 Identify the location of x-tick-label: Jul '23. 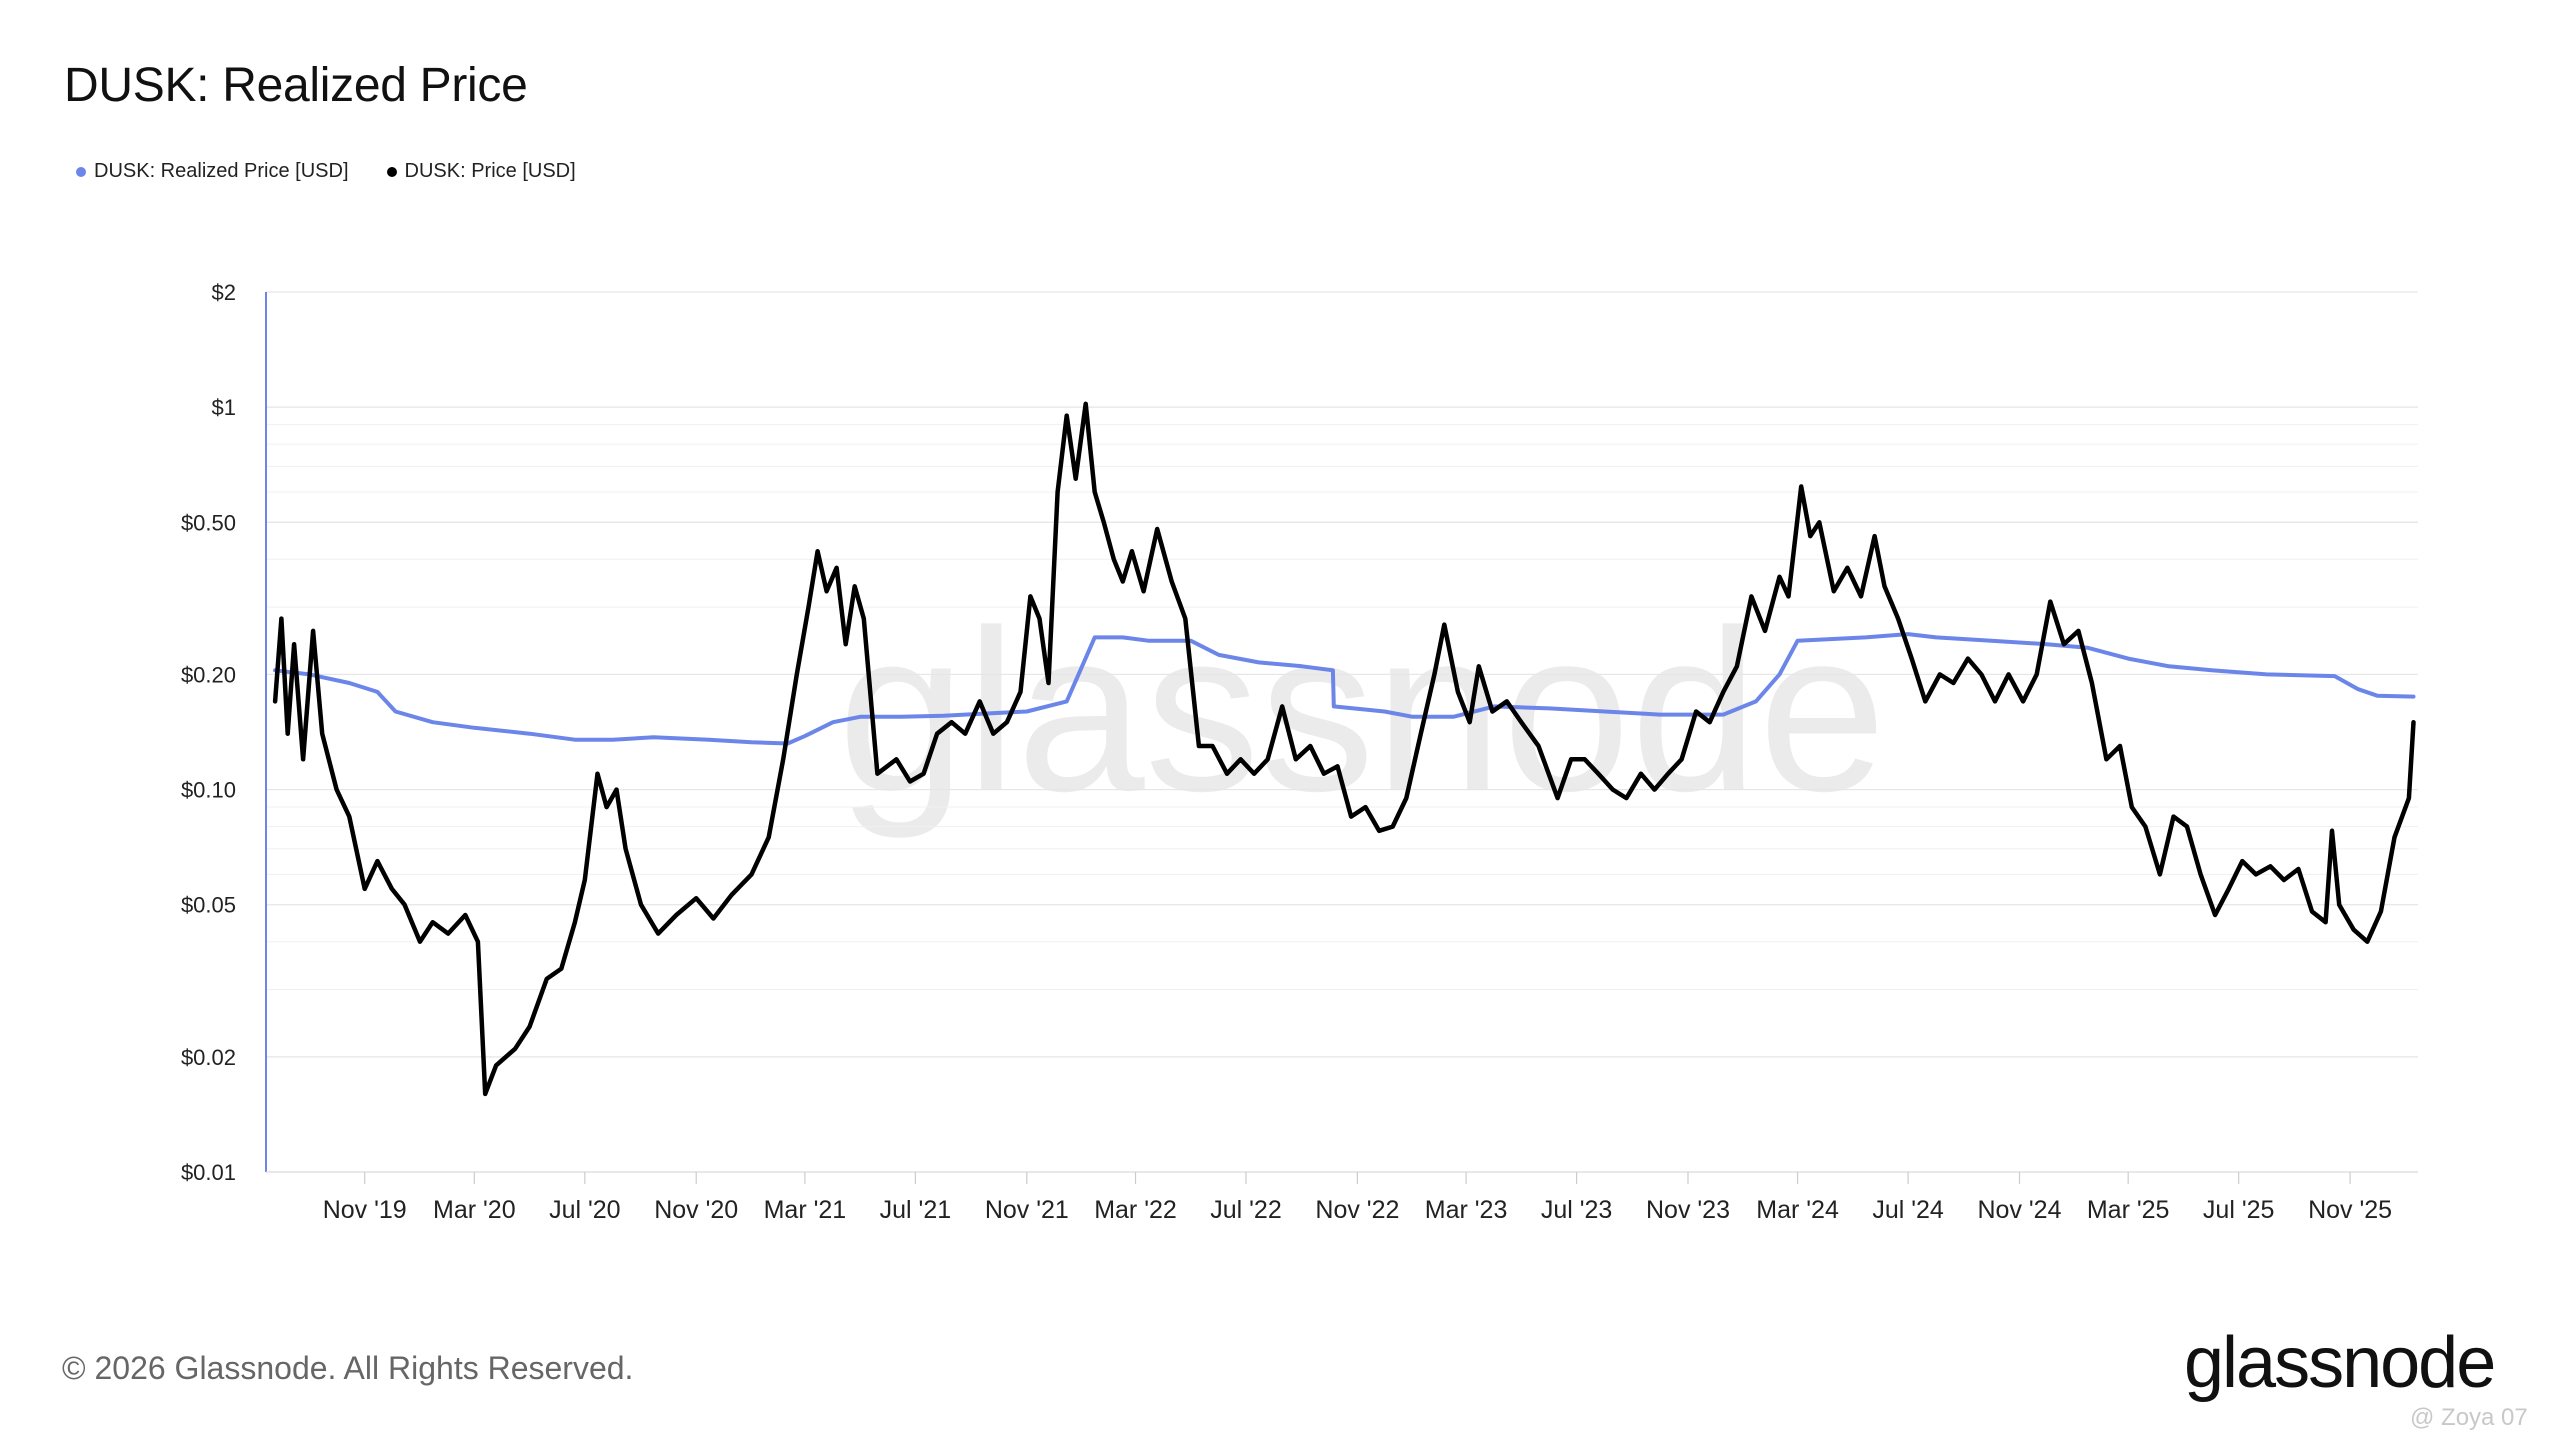
(1576, 1210).